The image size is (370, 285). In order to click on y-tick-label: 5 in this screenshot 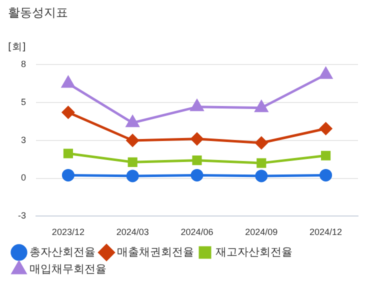, I will do `click(23, 101)`.